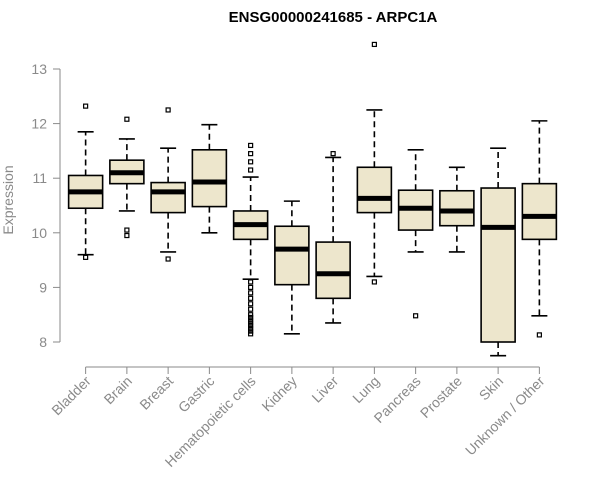 The height and width of the screenshot is (500, 600). I want to click on x-tick-label: Prostate, so click(441, 397).